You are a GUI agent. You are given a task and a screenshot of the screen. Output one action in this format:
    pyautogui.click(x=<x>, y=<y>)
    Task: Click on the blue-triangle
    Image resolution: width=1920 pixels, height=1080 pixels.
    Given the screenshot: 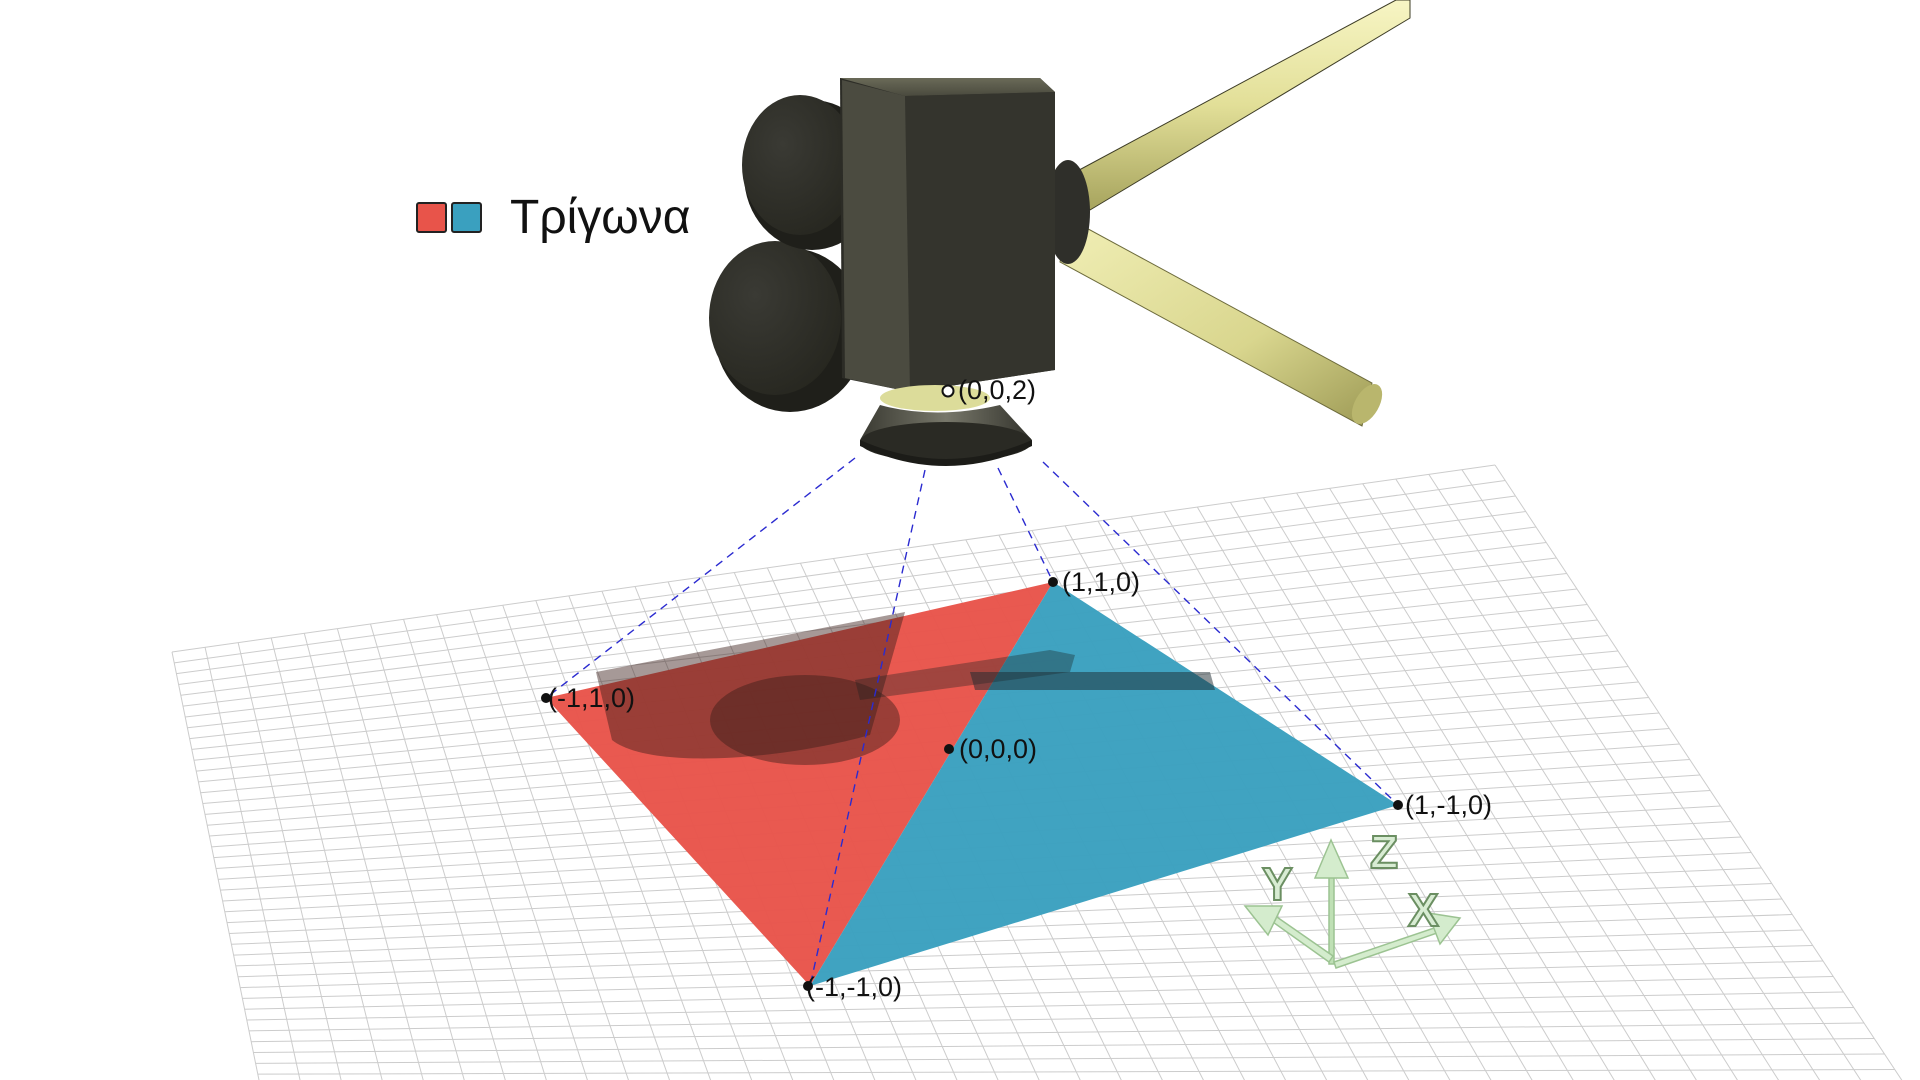 What is the action you would take?
    pyautogui.click(x=1104, y=784)
    